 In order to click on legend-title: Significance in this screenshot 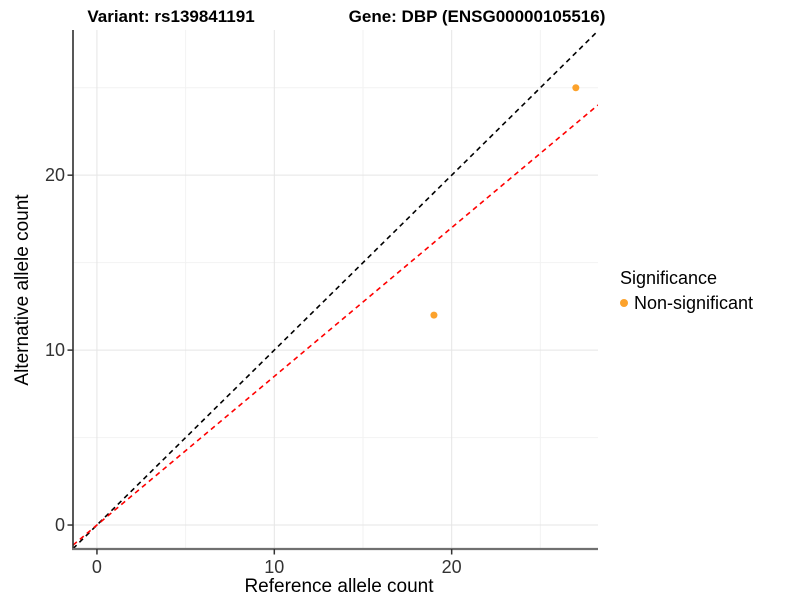, I will do `click(669, 278)`.